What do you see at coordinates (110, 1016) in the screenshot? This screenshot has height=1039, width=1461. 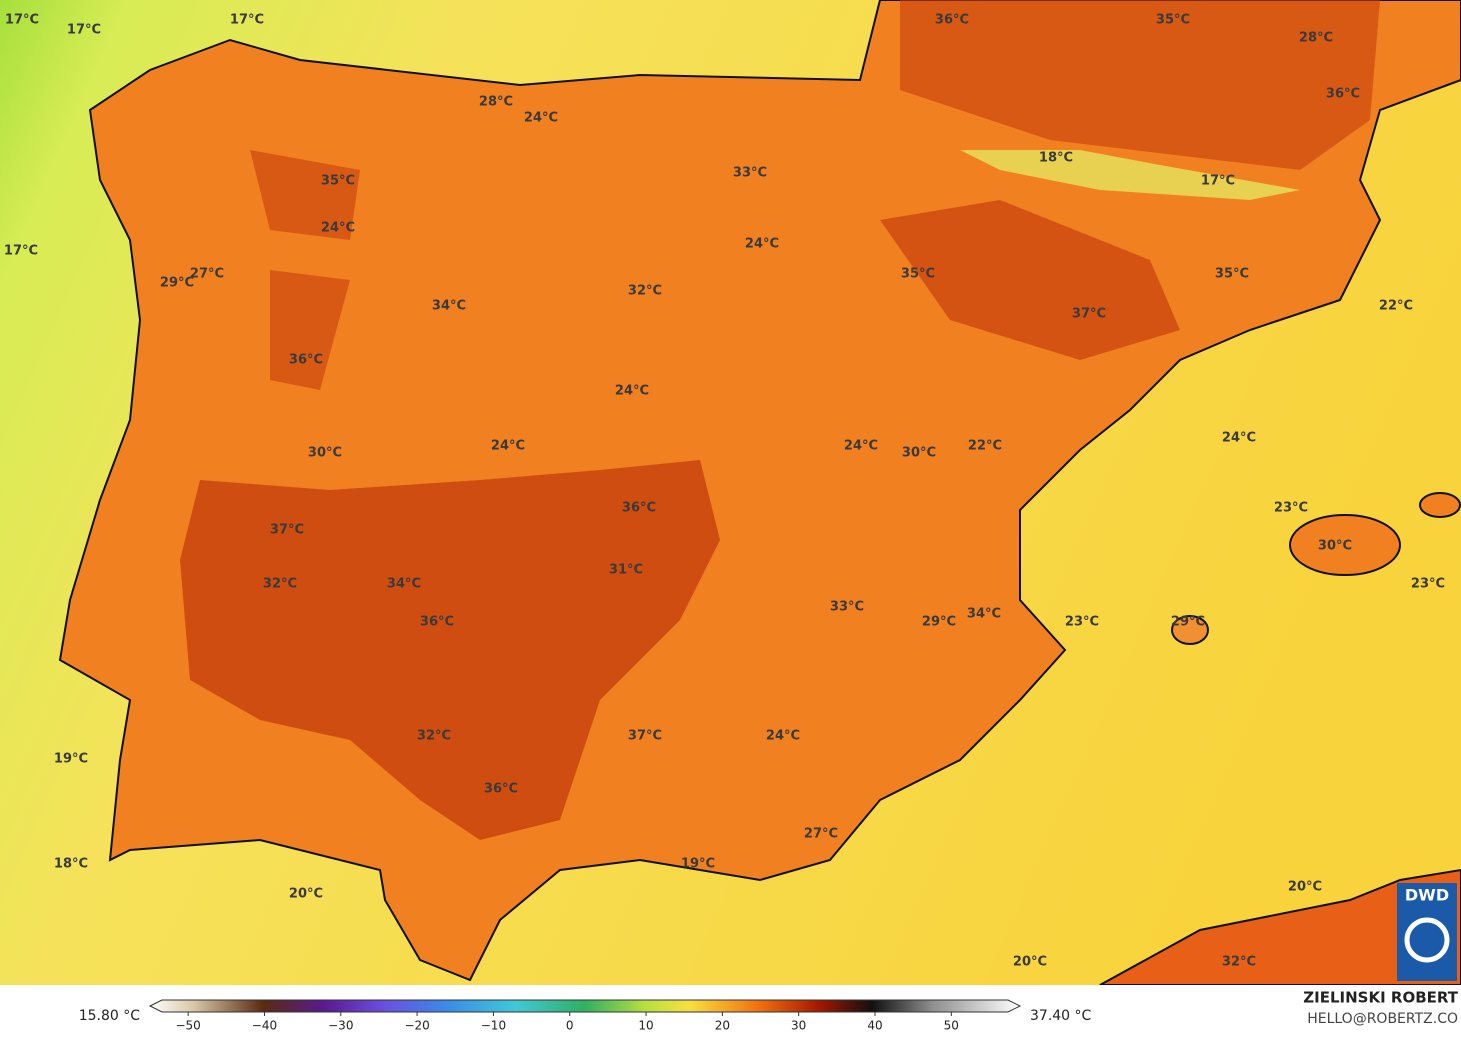 I see `legend-min: 15.80 °C` at bounding box center [110, 1016].